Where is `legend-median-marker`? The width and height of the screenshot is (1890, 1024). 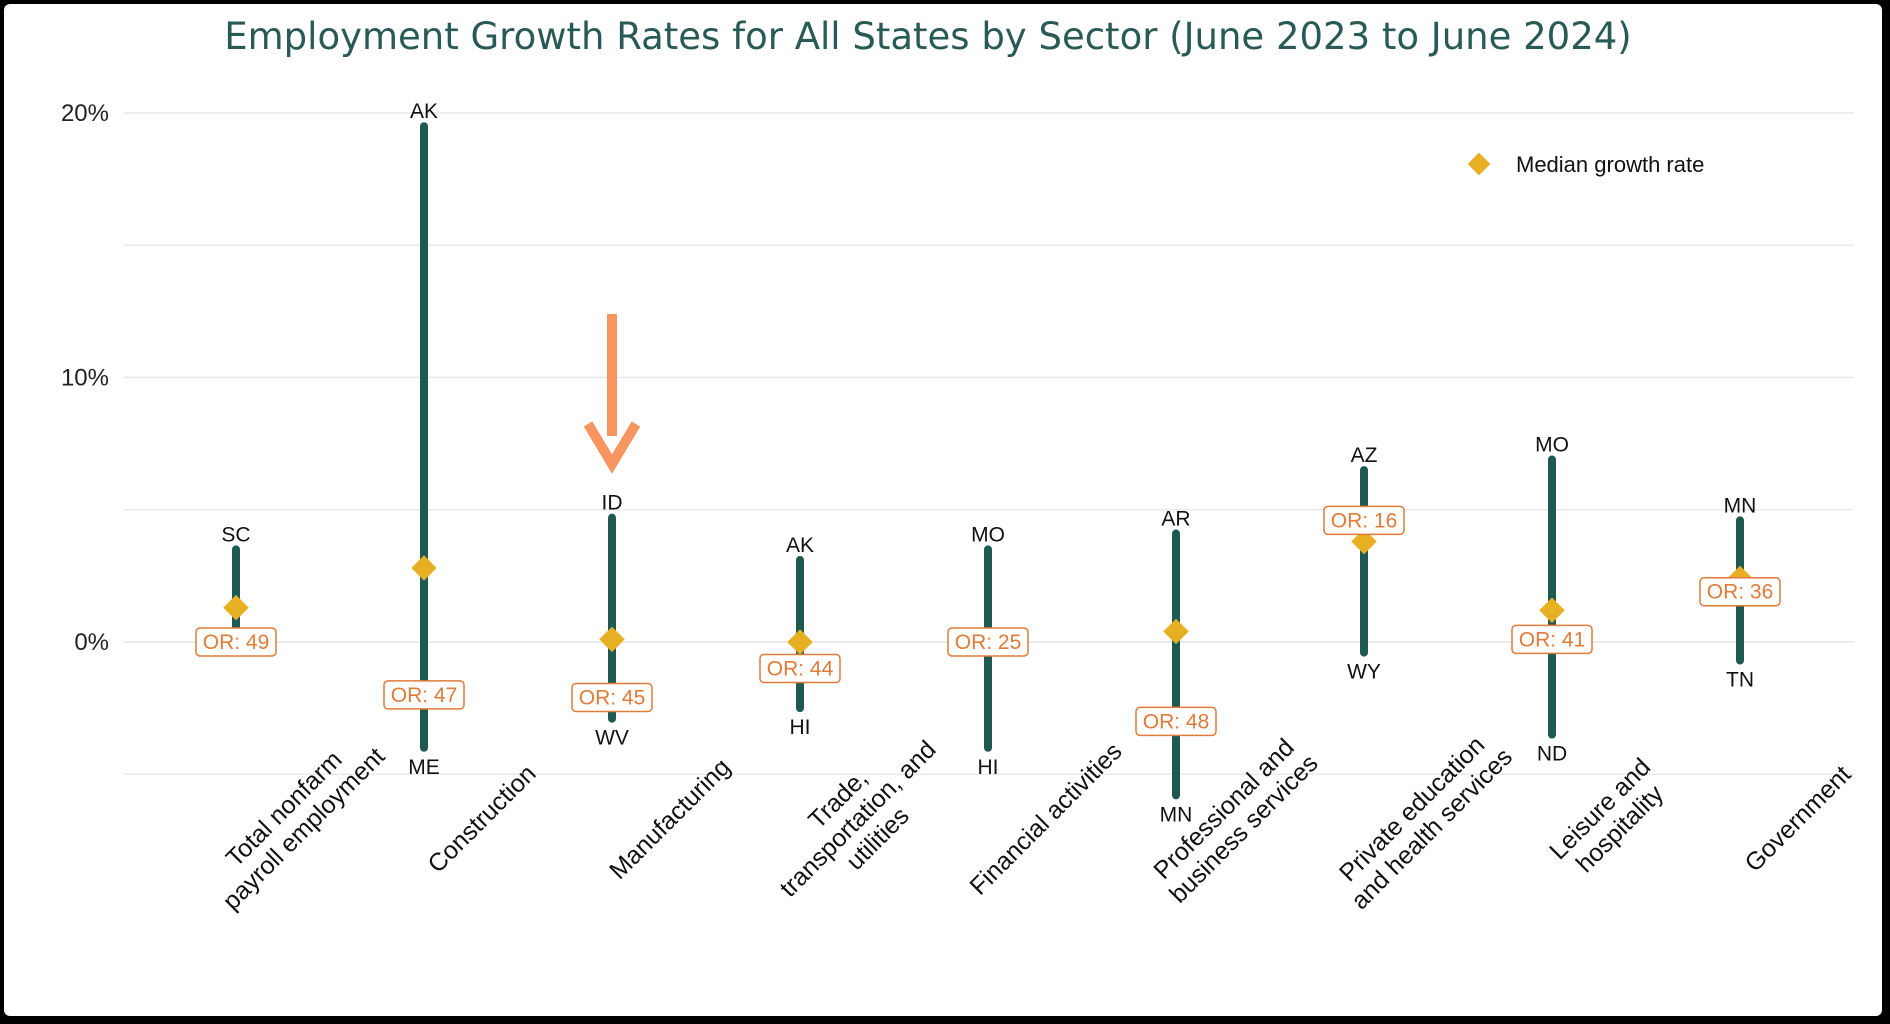
legend-median-marker is located at coordinates (1479, 164).